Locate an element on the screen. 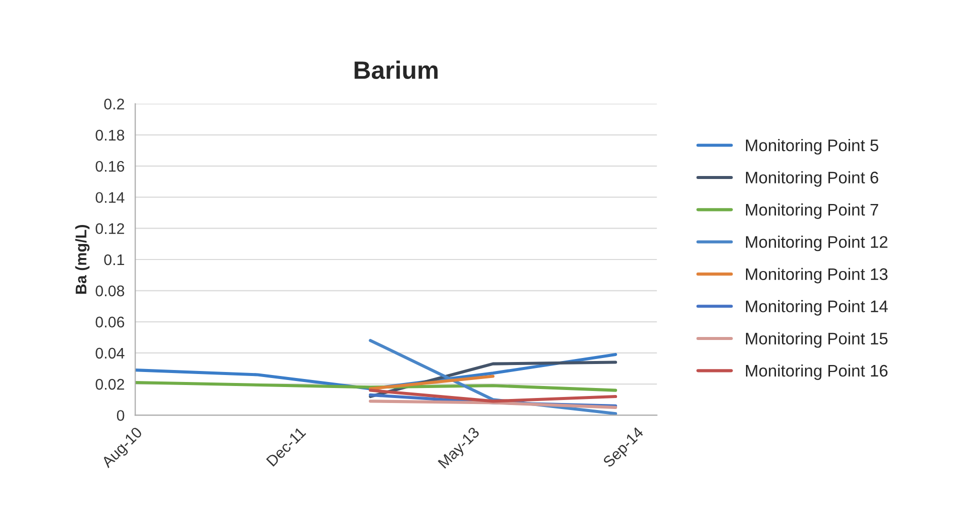 This screenshot has height=519, width=966. line-series is located at coordinates (376, 386).